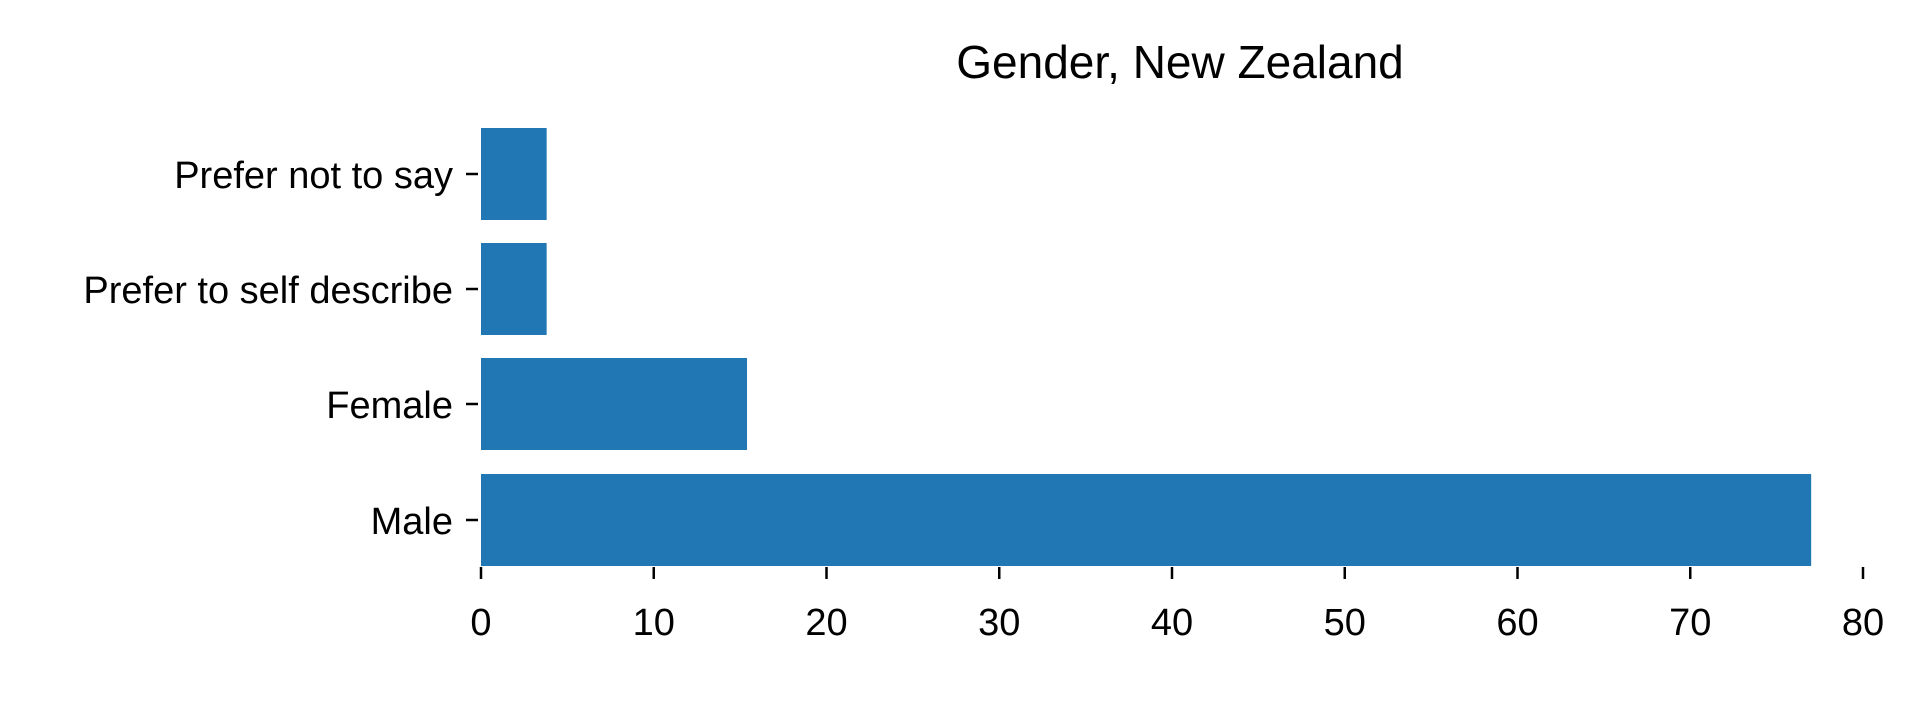  Describe the element at coordinates (1180, 62) in the screenshot. I see `chart-title: Gender, New Zealand` at that location.